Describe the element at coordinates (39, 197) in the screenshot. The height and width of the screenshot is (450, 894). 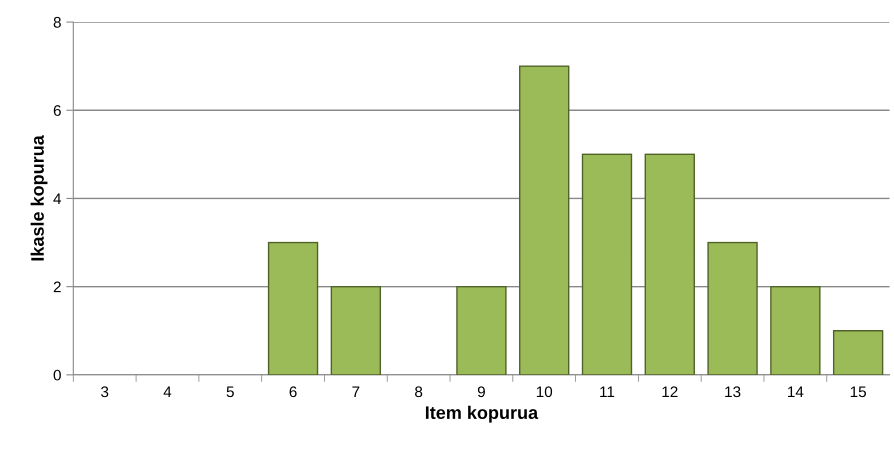
I see `y-axis-title: Ikasle kopurua` at that location.